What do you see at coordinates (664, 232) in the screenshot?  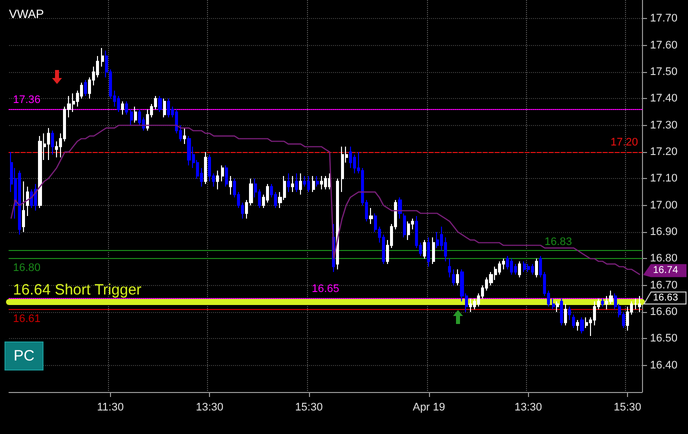 I see `y-tick-label: 16.90` at bounding box center [664, 232].